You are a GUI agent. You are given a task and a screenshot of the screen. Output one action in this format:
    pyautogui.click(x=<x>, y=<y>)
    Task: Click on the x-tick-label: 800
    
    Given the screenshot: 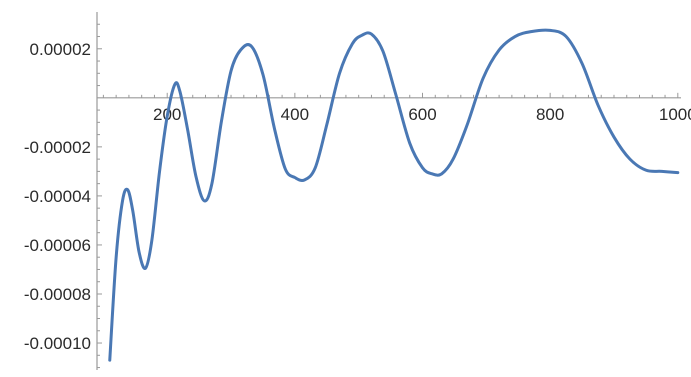 What is the action you would take?
    pyautogui.click(x=550, y=114)
    